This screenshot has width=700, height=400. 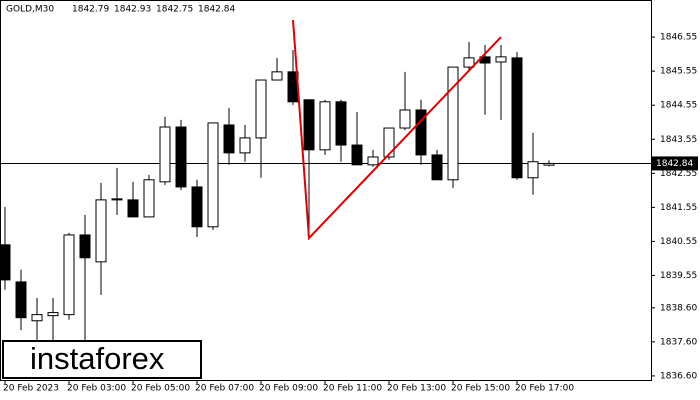 I want to click on header-value: 1842.93, so click(x=132, y=10).